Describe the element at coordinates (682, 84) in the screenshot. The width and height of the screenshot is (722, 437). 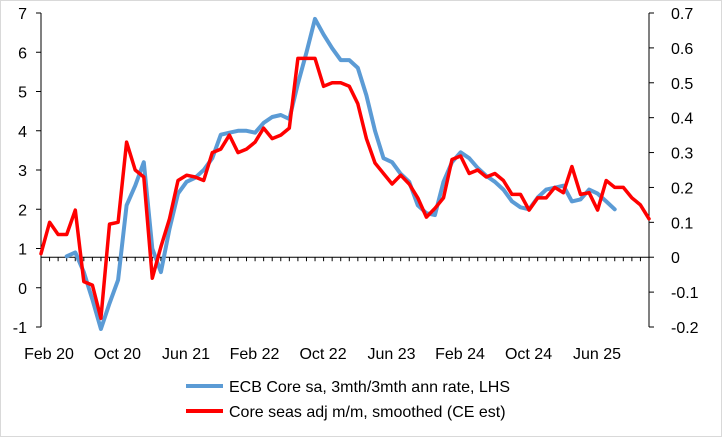
I see `right-tick-label: 0.5` at that location.